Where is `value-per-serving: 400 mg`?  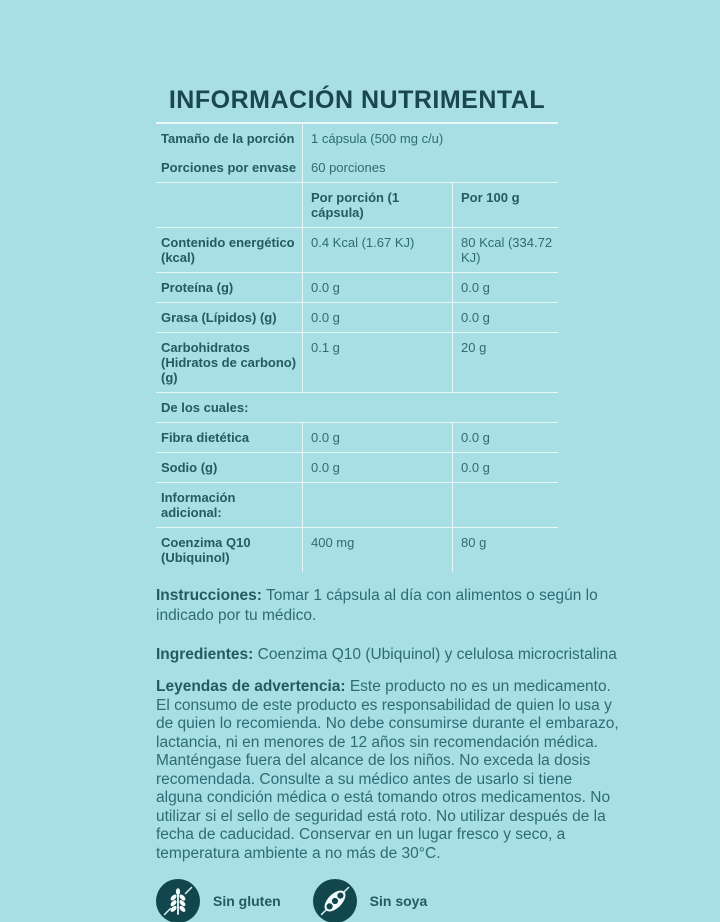
value-per-serving: 400 mg is located at coordinates (377, 550).